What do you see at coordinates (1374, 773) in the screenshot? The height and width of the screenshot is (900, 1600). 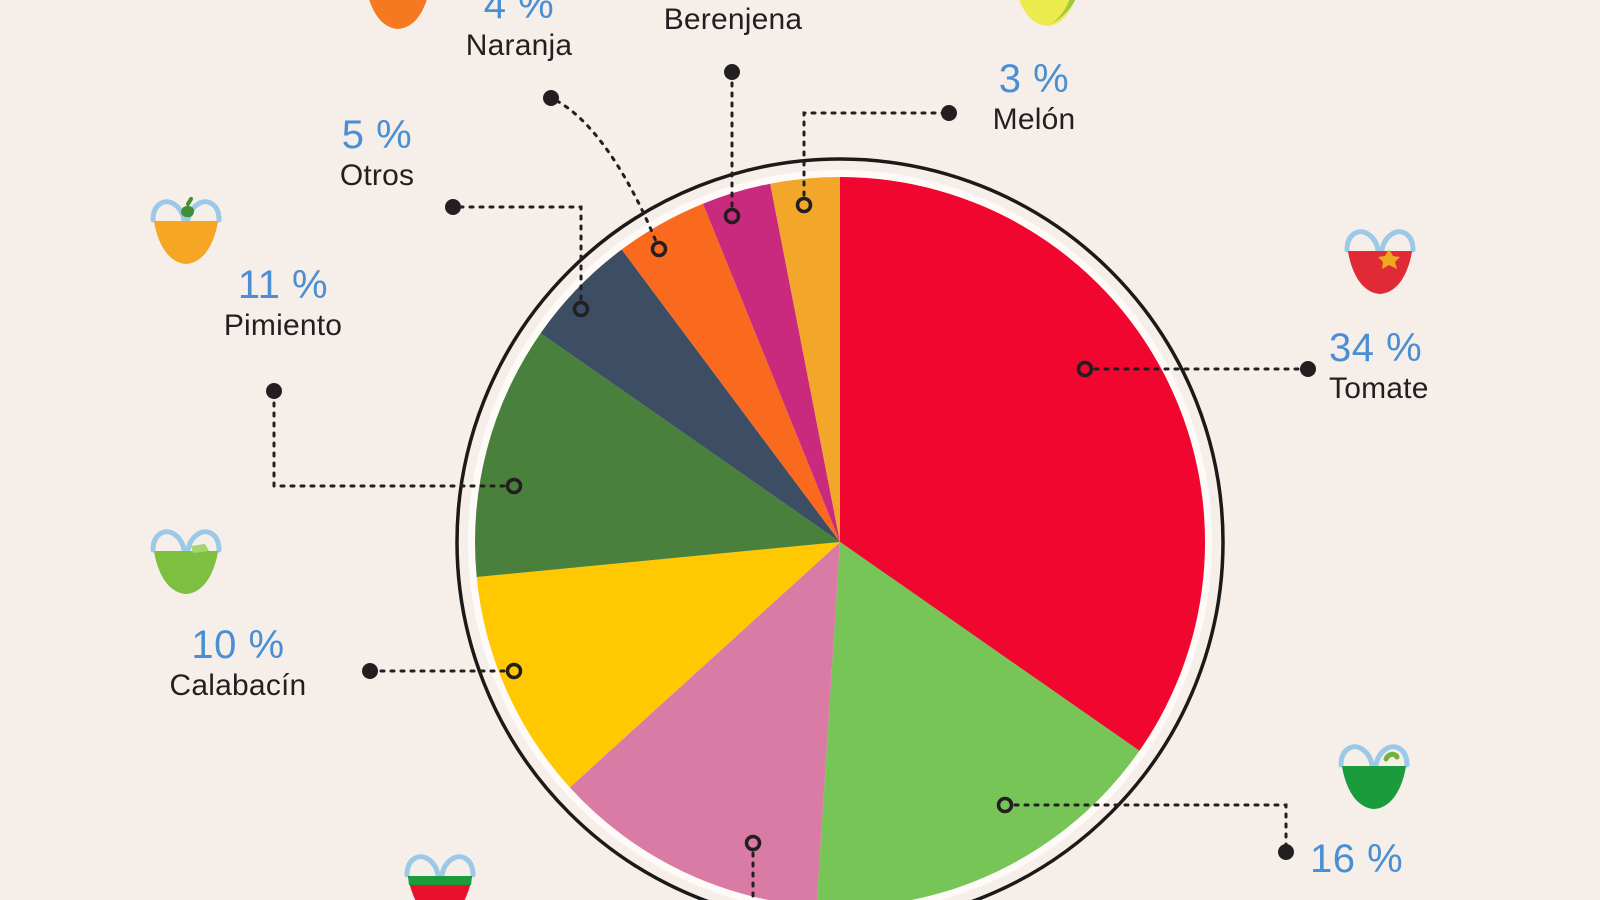 I see `cucumber-heart-icon` at bounding box center [1374, 773].